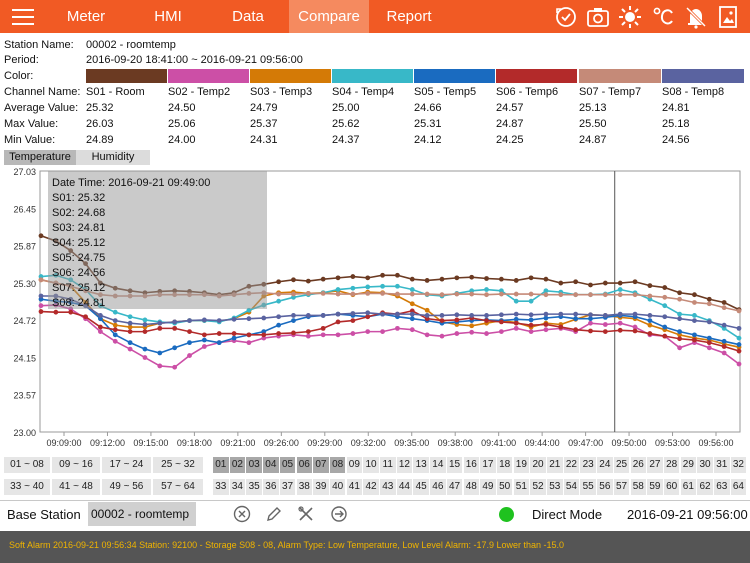  What do you see at coordinates (438, 487) in the screenshot?
I see `sensor-button: 46` at bounding box center [438, 487].